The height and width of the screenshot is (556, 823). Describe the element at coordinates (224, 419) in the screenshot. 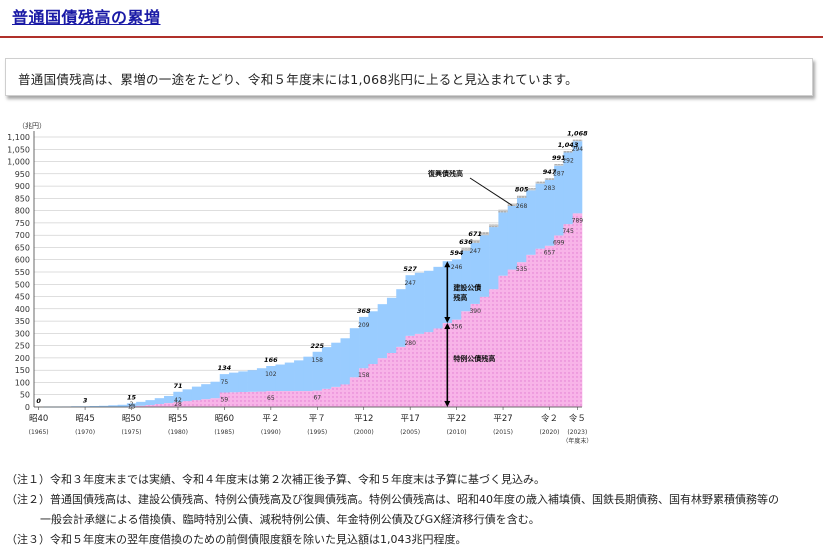

I see `x-tick-label: 昭60` at that location.